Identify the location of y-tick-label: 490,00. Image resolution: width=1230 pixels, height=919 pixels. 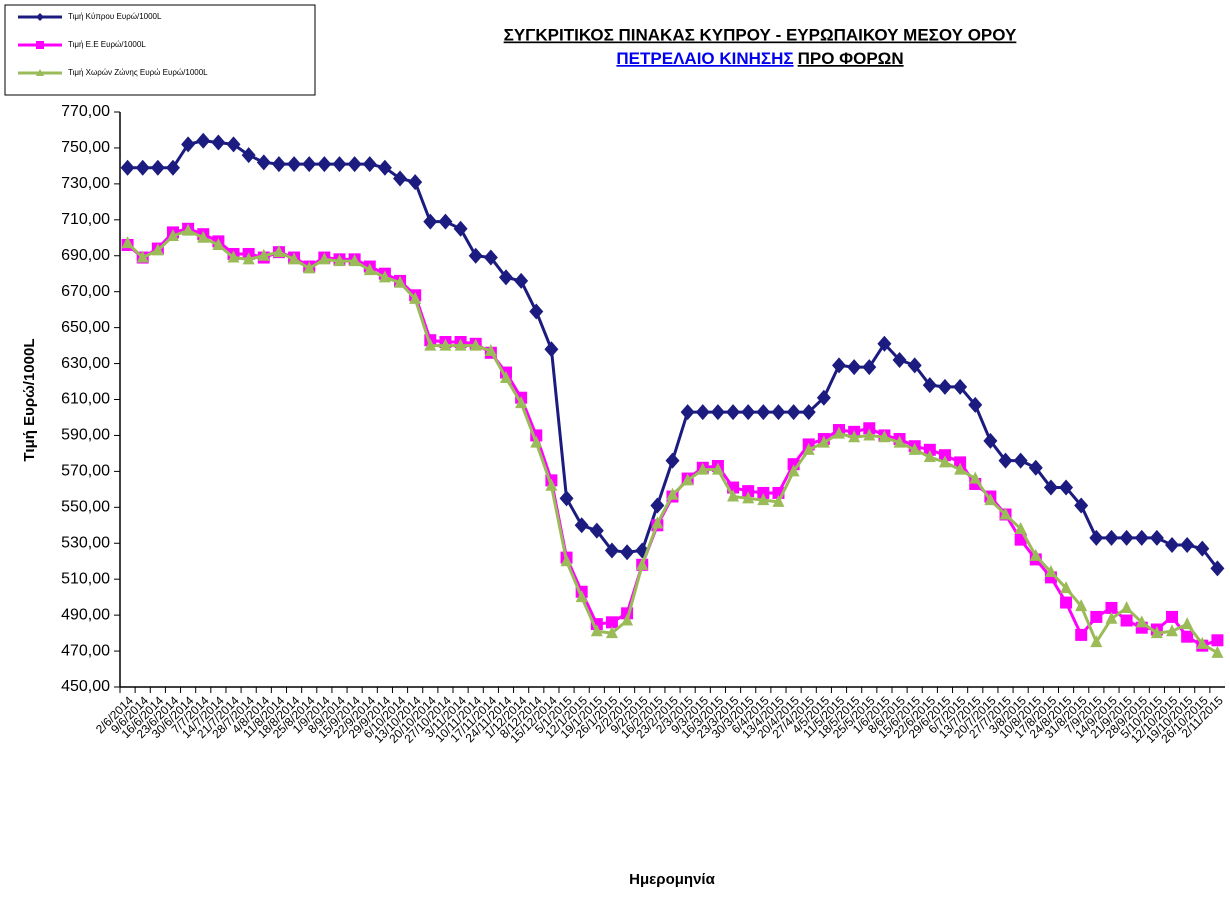
(85, 614).